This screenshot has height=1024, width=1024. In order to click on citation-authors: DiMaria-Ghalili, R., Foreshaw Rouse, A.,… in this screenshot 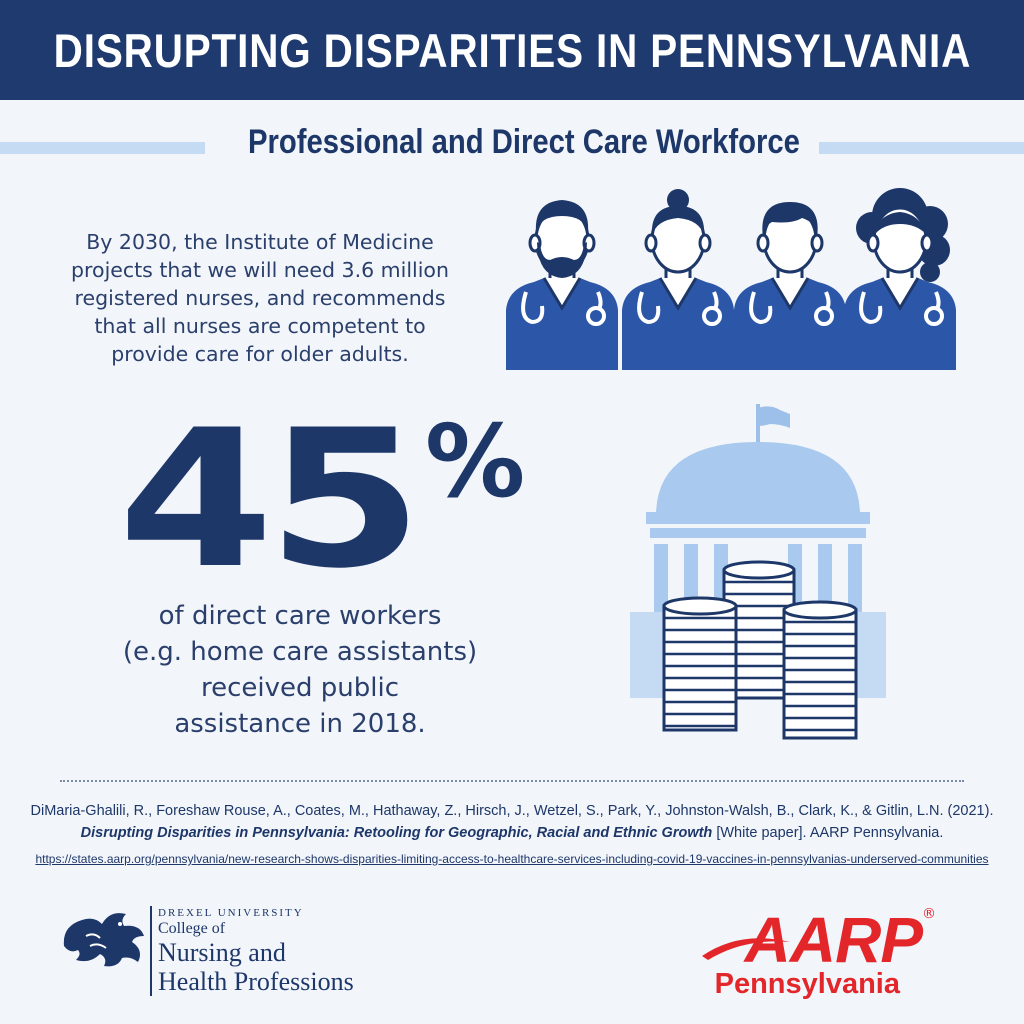, I will do `click(512, 811)`.